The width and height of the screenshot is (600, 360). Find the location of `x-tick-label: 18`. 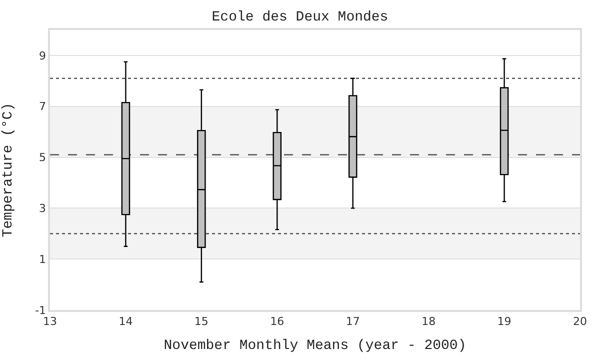

x-tick-label: 18 is located at coordinates (429, 321).